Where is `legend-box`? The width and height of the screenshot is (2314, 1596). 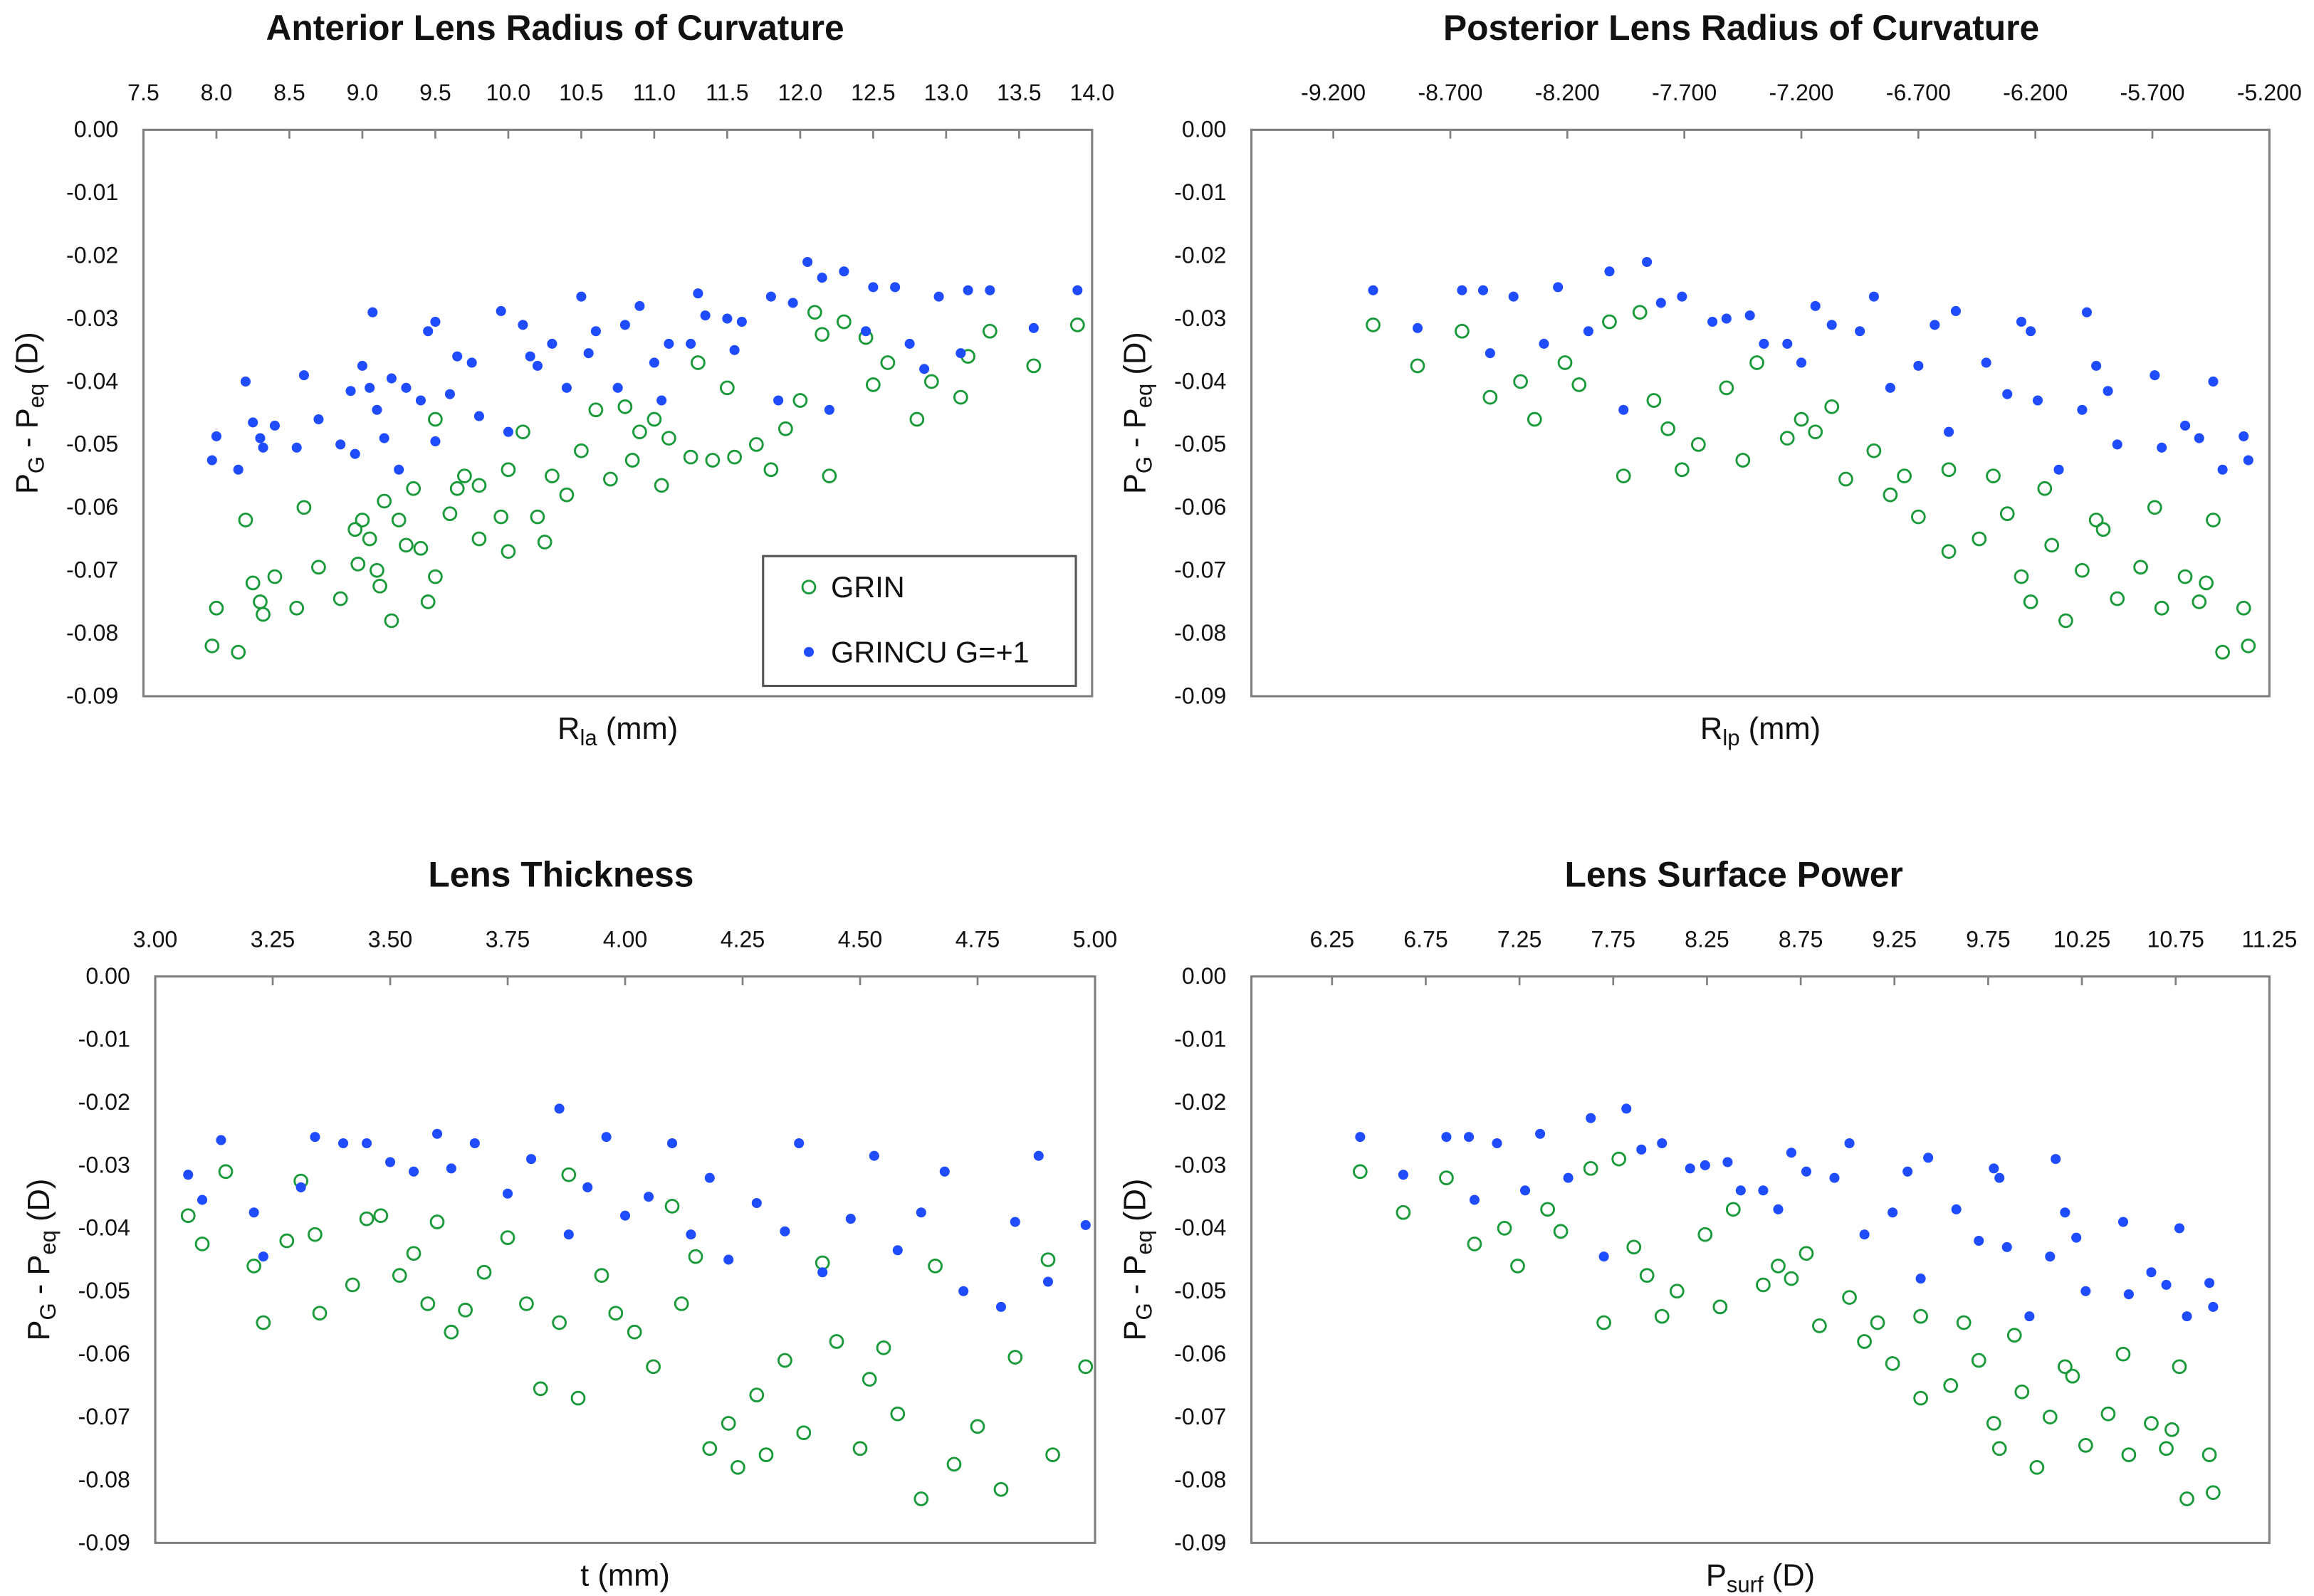 legend-box is located at coordinates (919, 621).